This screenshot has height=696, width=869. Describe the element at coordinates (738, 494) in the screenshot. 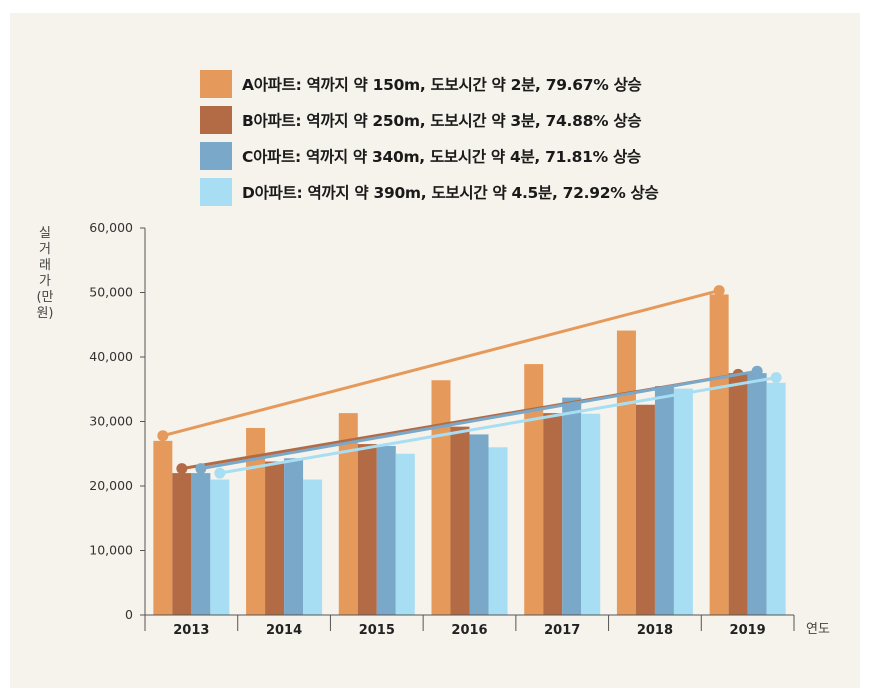

I see `bar-b-2019` at that location.